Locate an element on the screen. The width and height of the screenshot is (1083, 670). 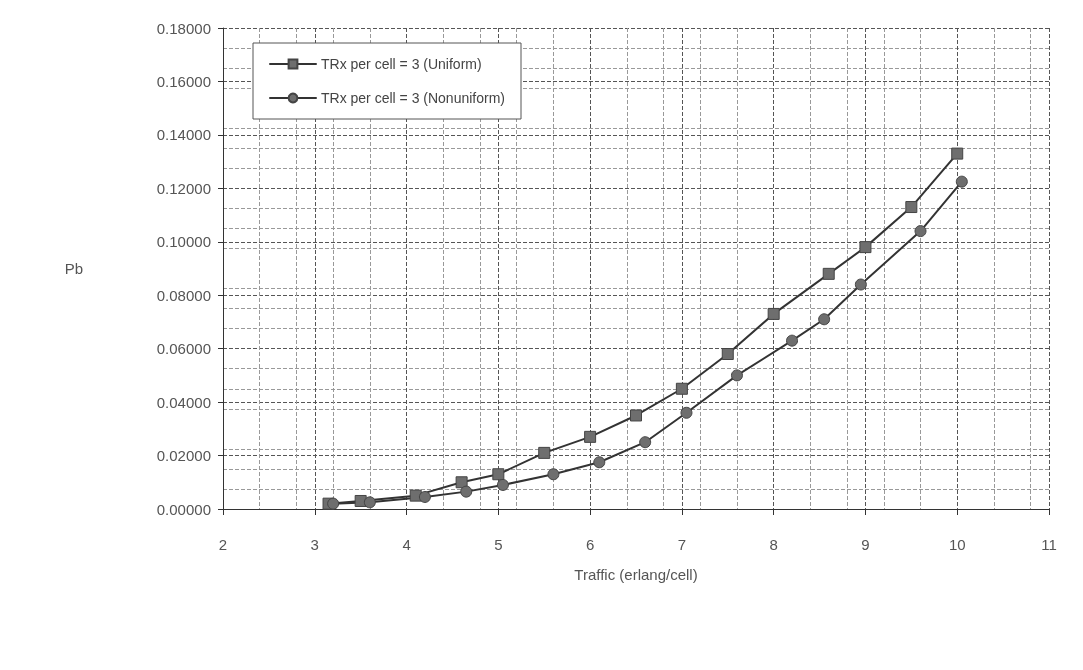
x-tick-label: 3 is located at coordinates (314, 544).